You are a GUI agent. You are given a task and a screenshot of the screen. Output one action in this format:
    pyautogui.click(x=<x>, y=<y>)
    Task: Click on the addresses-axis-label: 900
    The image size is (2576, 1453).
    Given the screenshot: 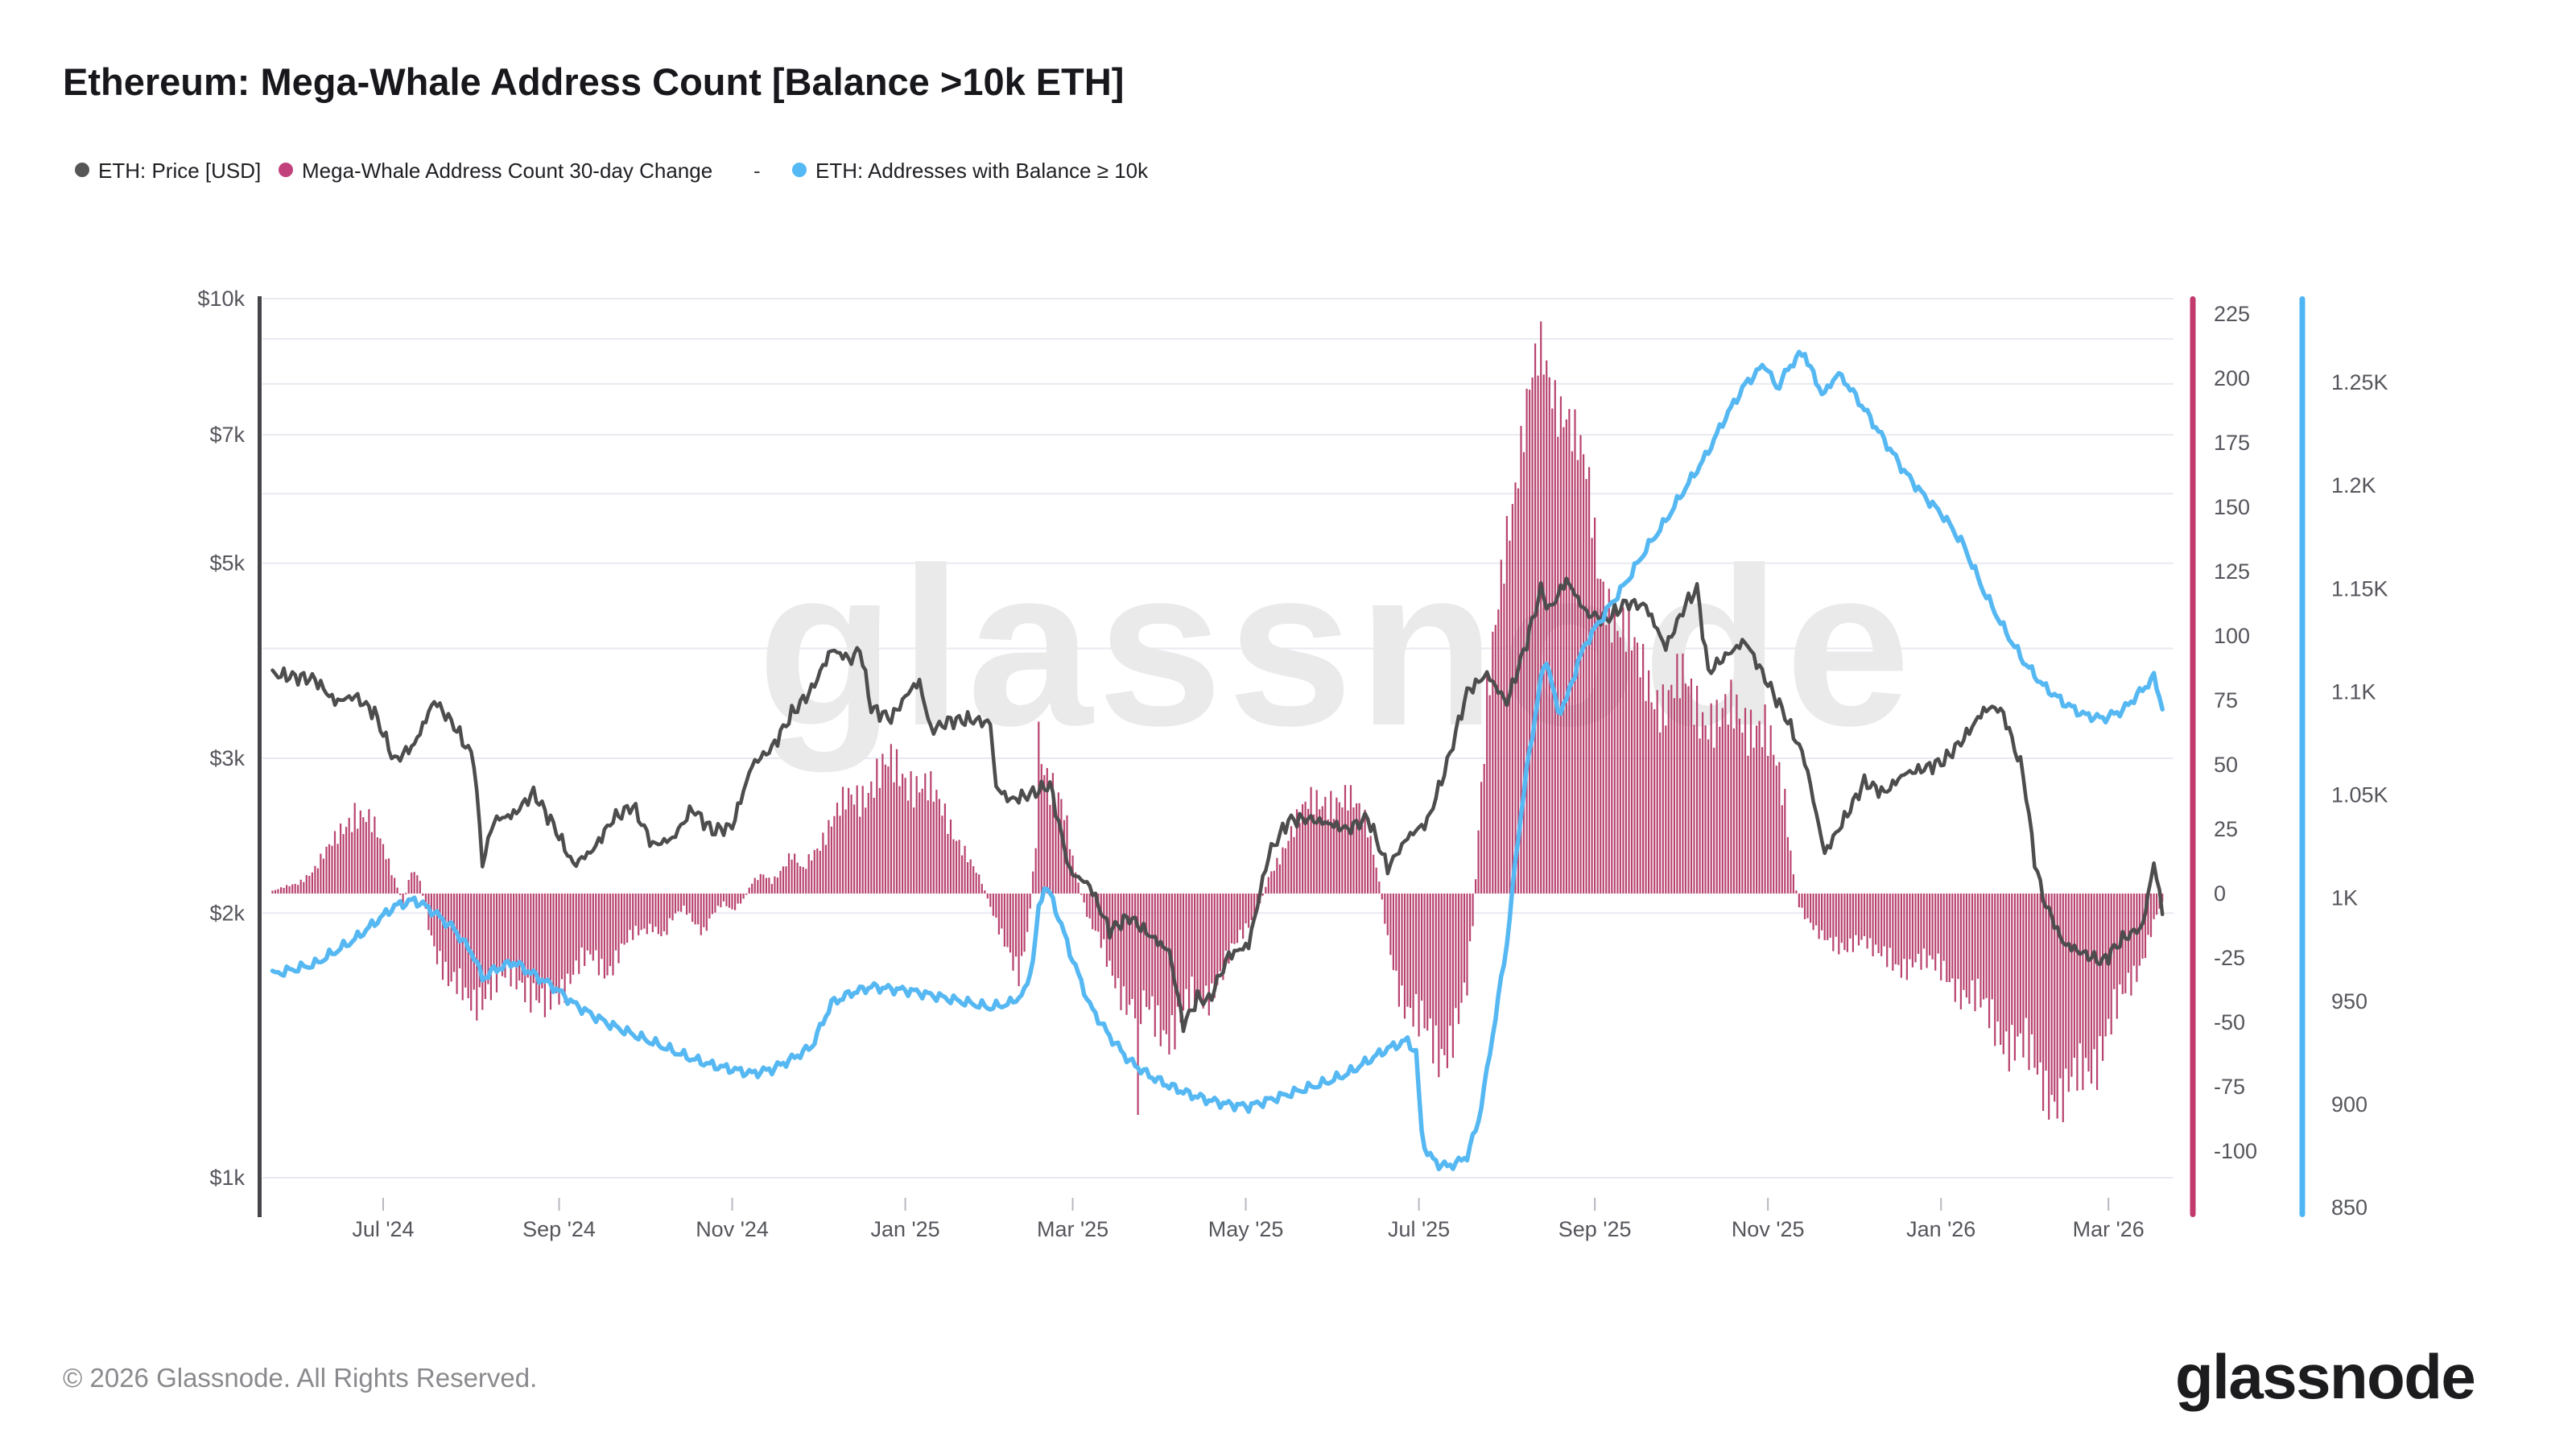 What is the action you would take?
    pyautogui.click(x=2349, y=1104)
    